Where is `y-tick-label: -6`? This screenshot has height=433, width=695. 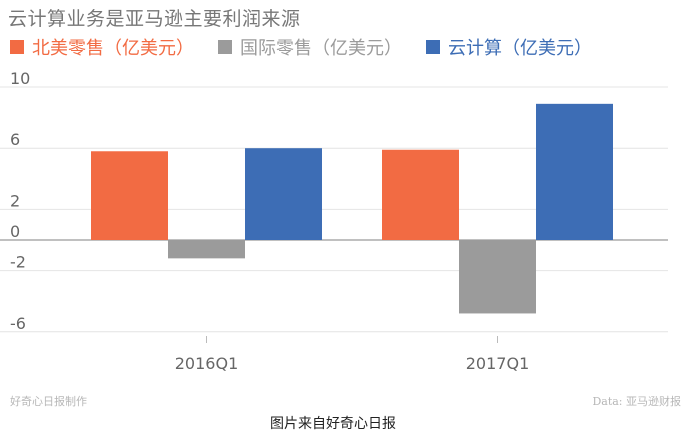 y-tick-label: -6 is located at coordinates (18, 323).